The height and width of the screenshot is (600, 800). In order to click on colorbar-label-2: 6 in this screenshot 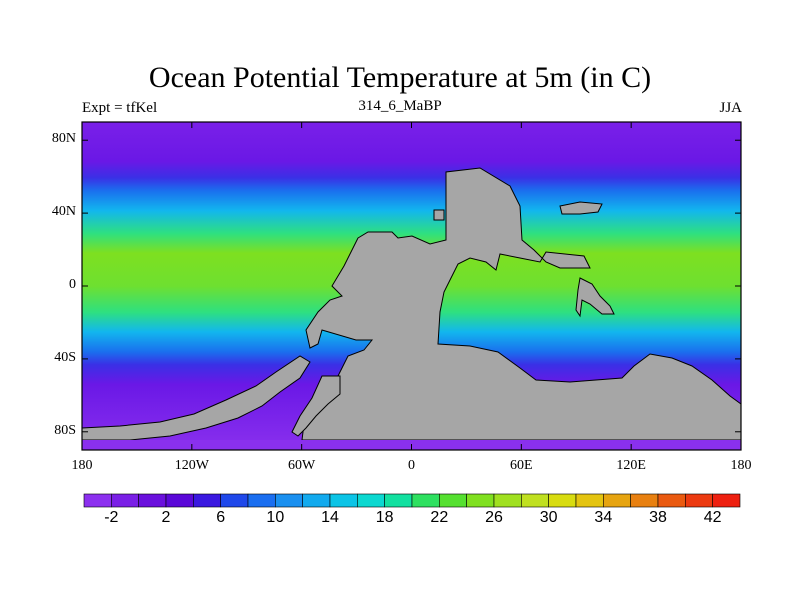, I will do `click(221, 517)`.